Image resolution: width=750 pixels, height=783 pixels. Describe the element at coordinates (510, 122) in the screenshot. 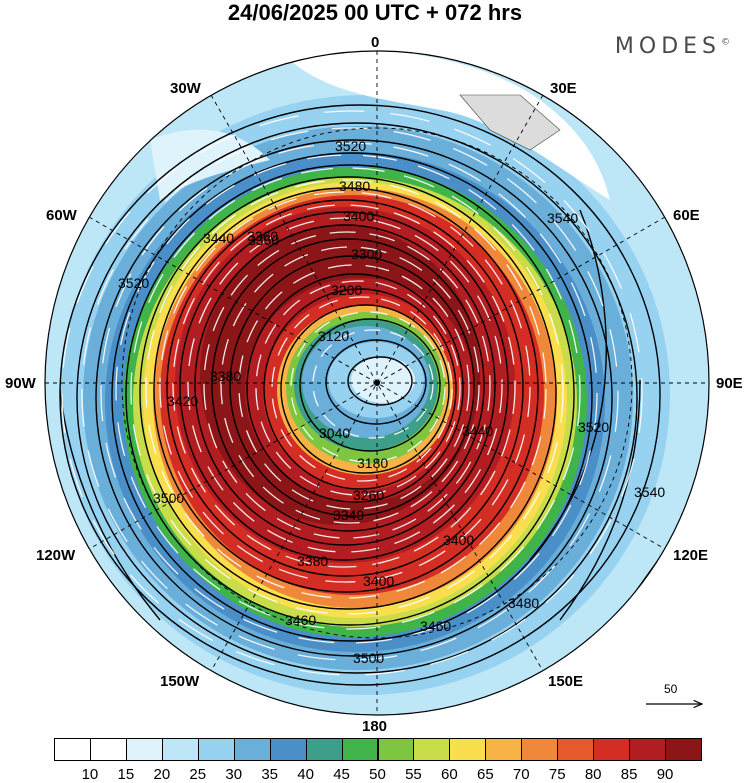

I see `landmass-africa` at that location.